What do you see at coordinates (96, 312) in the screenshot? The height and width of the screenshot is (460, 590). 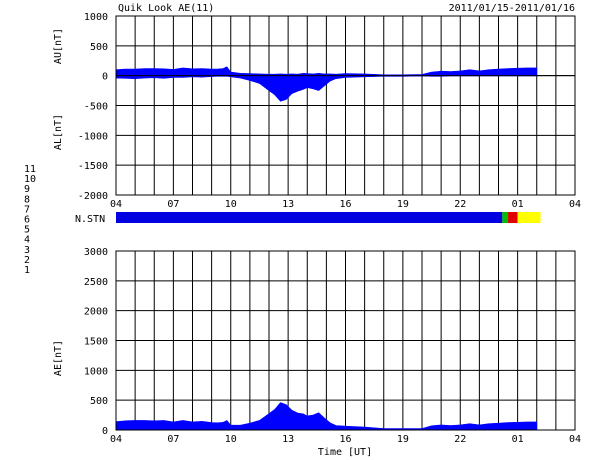 I see `y-tick-label: 2000` at bounding box center [96, 312].